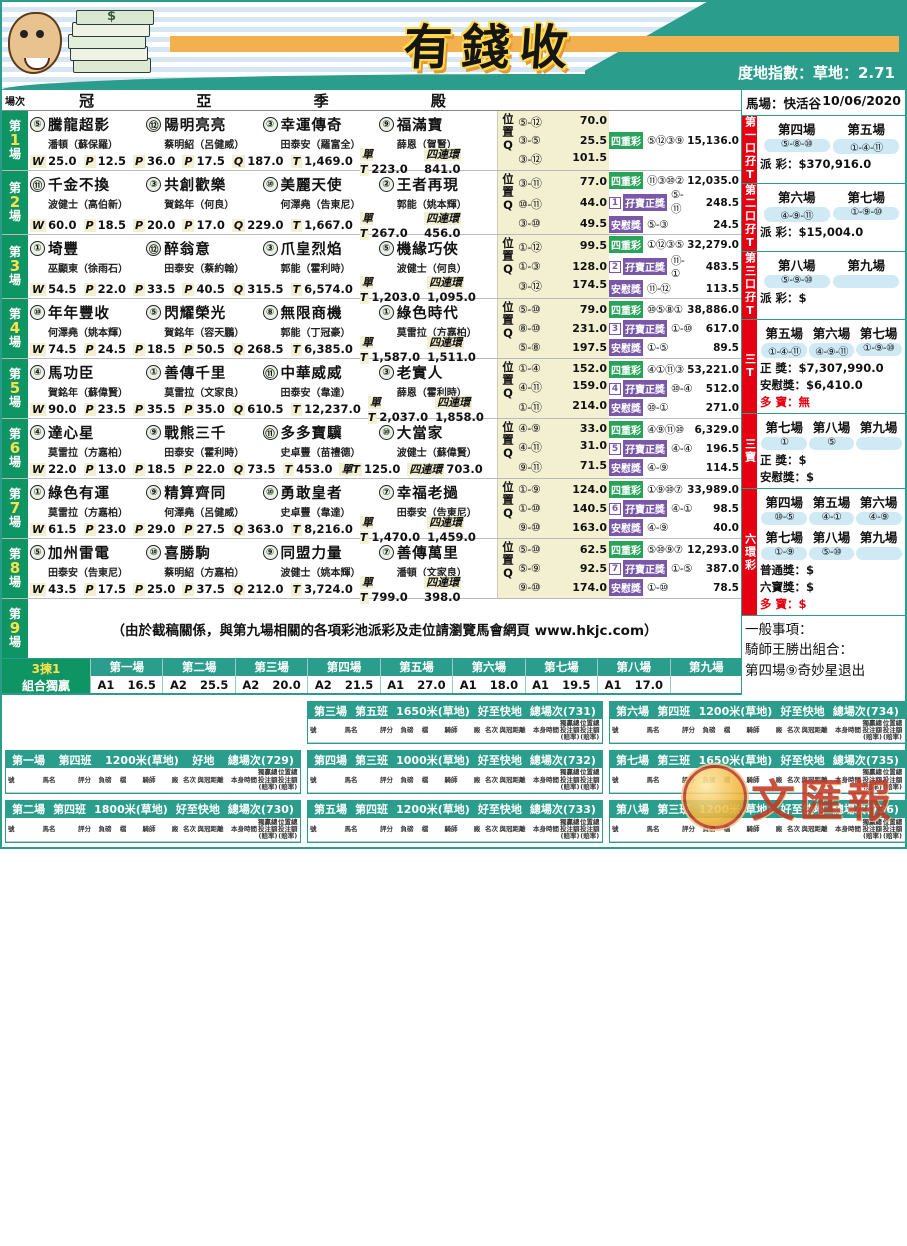 The width and height of the screenshot is (907, 1246). Describe the element at coordinates (784, 333) in the screenshot. I see `leg-race-name: 第五場` at that location.